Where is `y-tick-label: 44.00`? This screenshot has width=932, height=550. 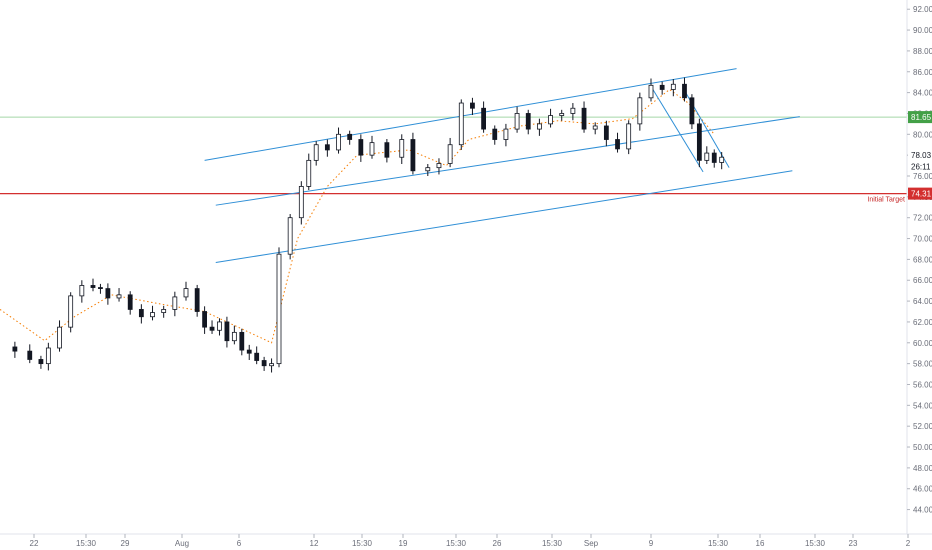 y-tick-label: 44.00 is located at coordinates (922, 510).